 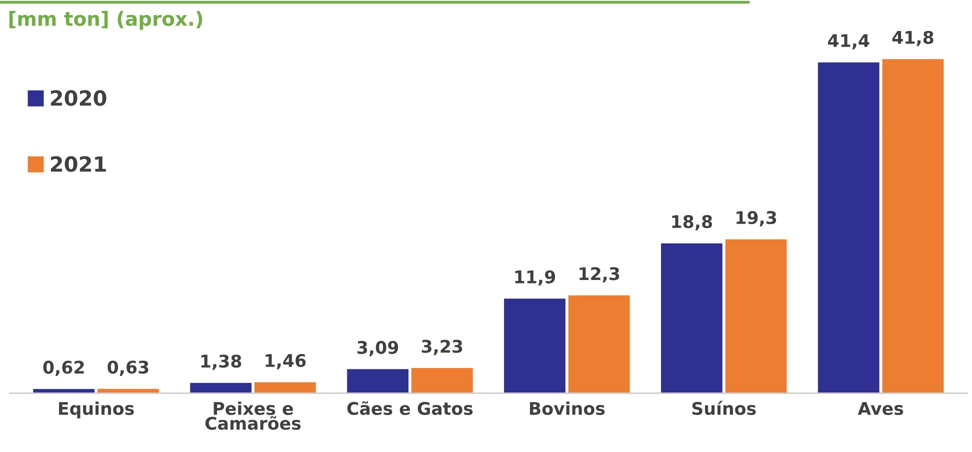 What do you see at coordinates (96, 410) in the screenshot?
I see `x-tick-label: Equinos` at bounding box center [96, 410].